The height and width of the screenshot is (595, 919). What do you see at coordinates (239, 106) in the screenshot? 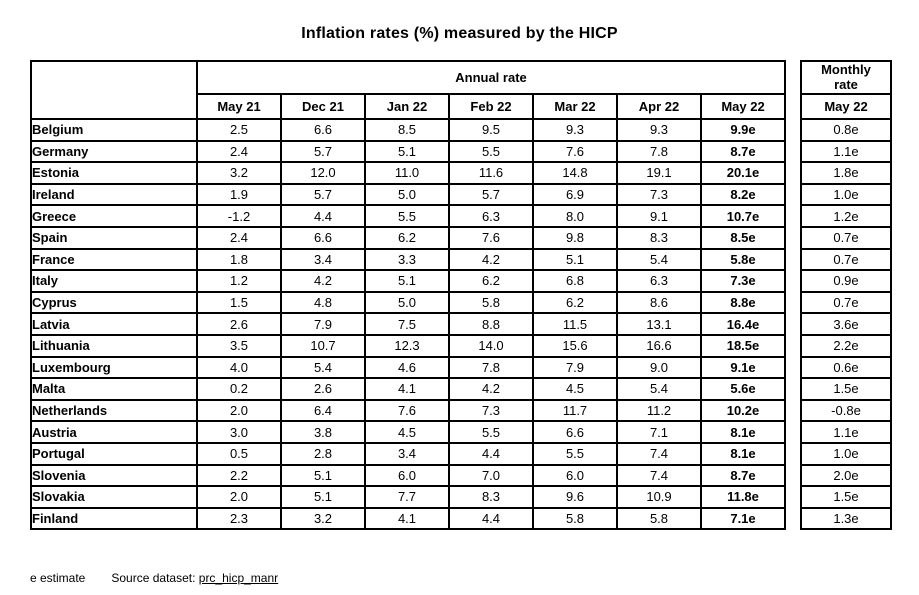
I see `column-header: May 21` at bounding box center [239, 106].